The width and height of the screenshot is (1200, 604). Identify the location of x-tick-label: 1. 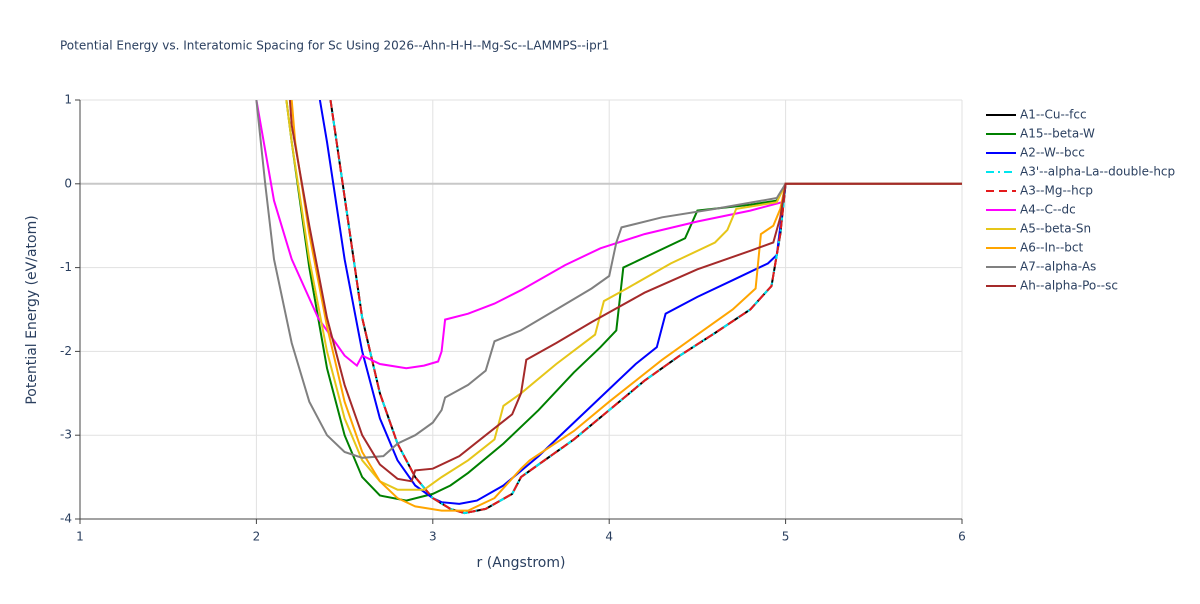
(80, 537).